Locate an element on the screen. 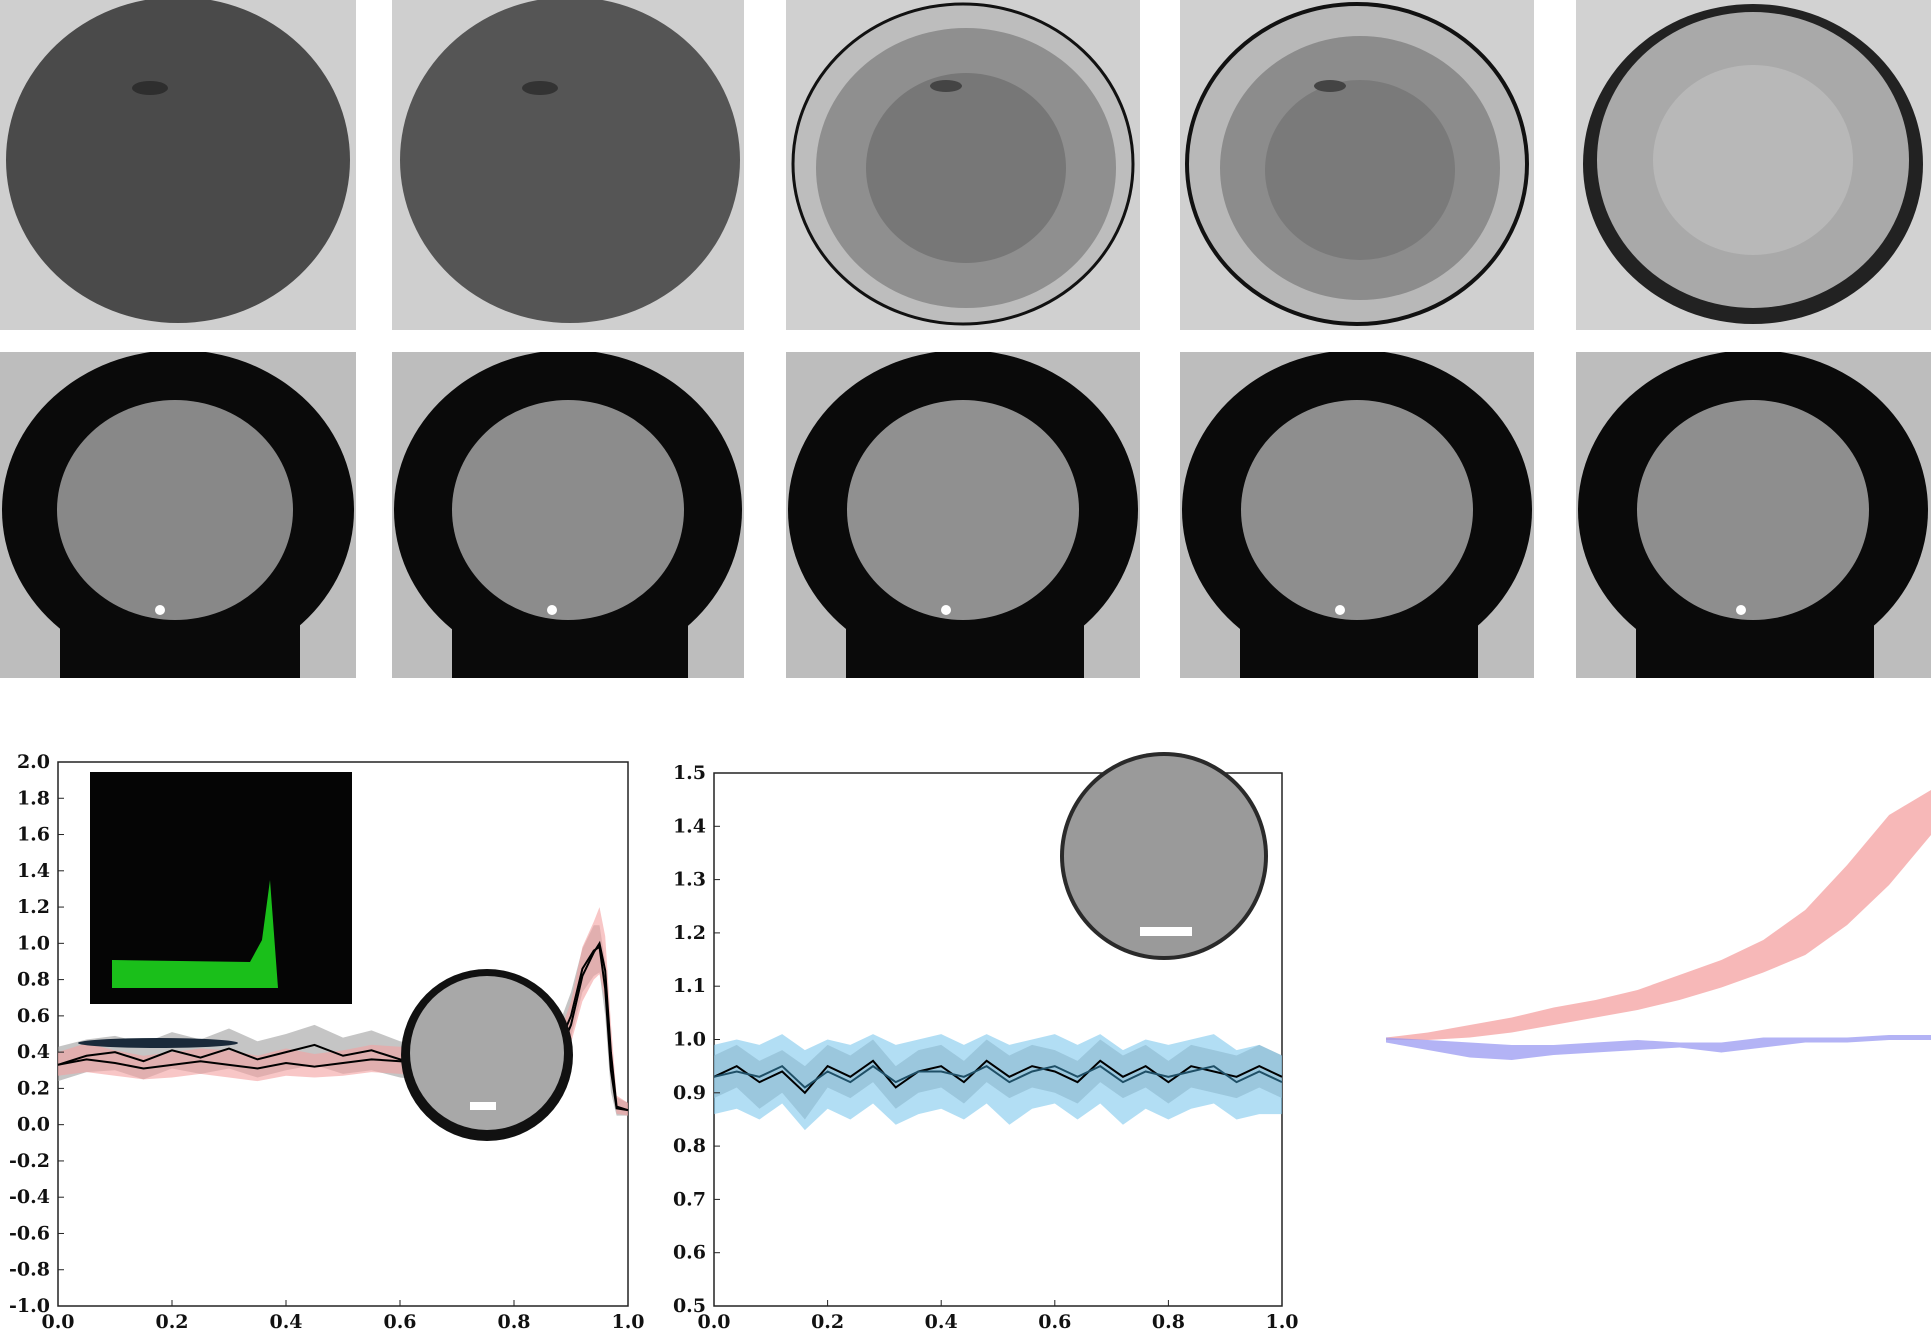 The height and width of the screenshot is (1339, 1931). chart1-ytick-label: -0.2 is located at coordinates (29, 1161).